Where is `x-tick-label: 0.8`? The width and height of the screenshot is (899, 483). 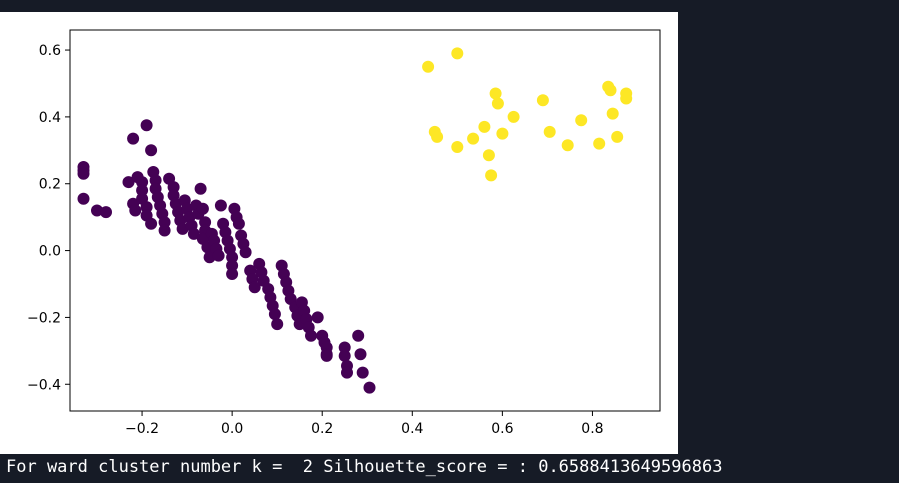
x-tick-label: 0.8 is located at coordinates (592, 429).